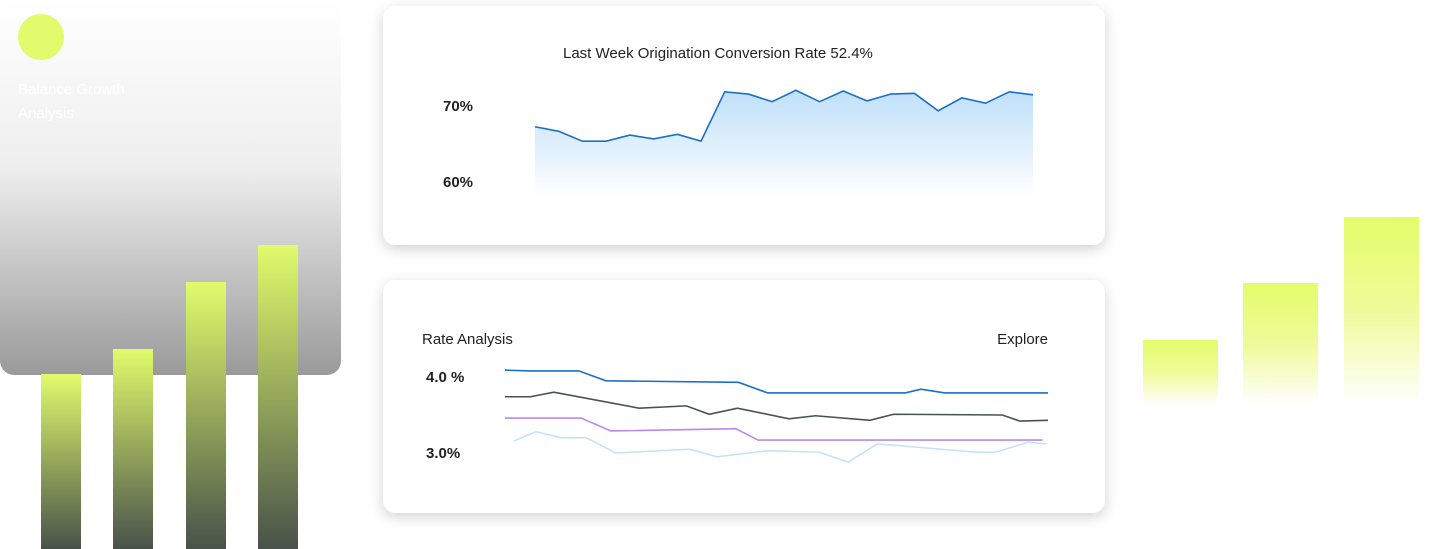 The image size is (1445, 549). I want to click on y-tick: 60%, so click(458, 182).